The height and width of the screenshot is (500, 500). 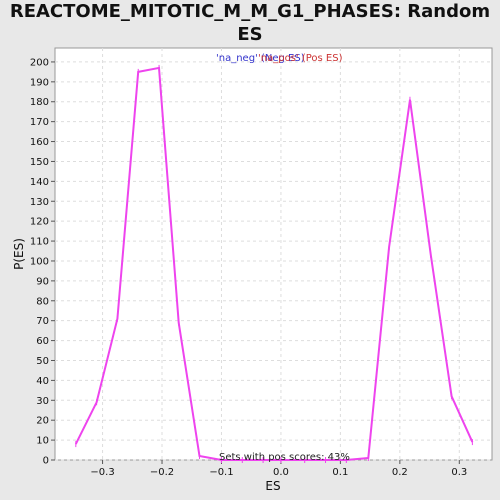 I want to click on y-tick-label: 20, so click(x=42, y=421).